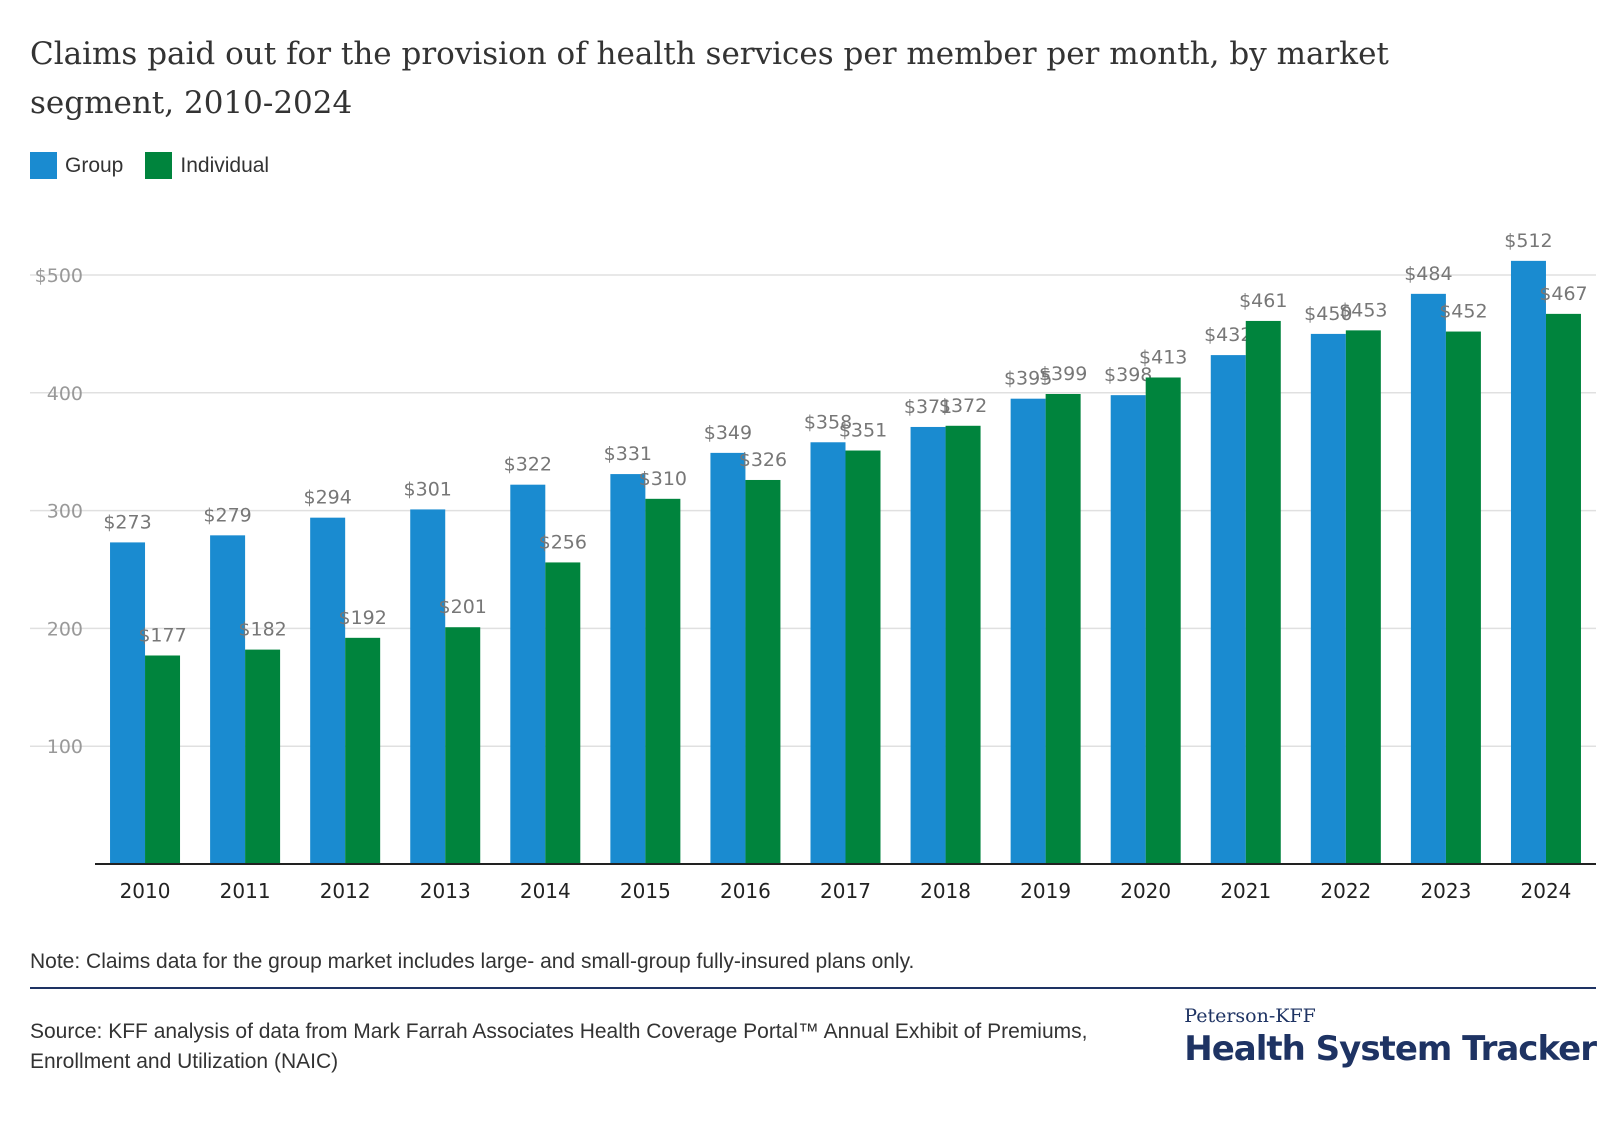 The image size is (1620, 1122). Describe the element at coordinates (528, 465) in the screenshot. I see `data-label-group-2014: $322` at that location.